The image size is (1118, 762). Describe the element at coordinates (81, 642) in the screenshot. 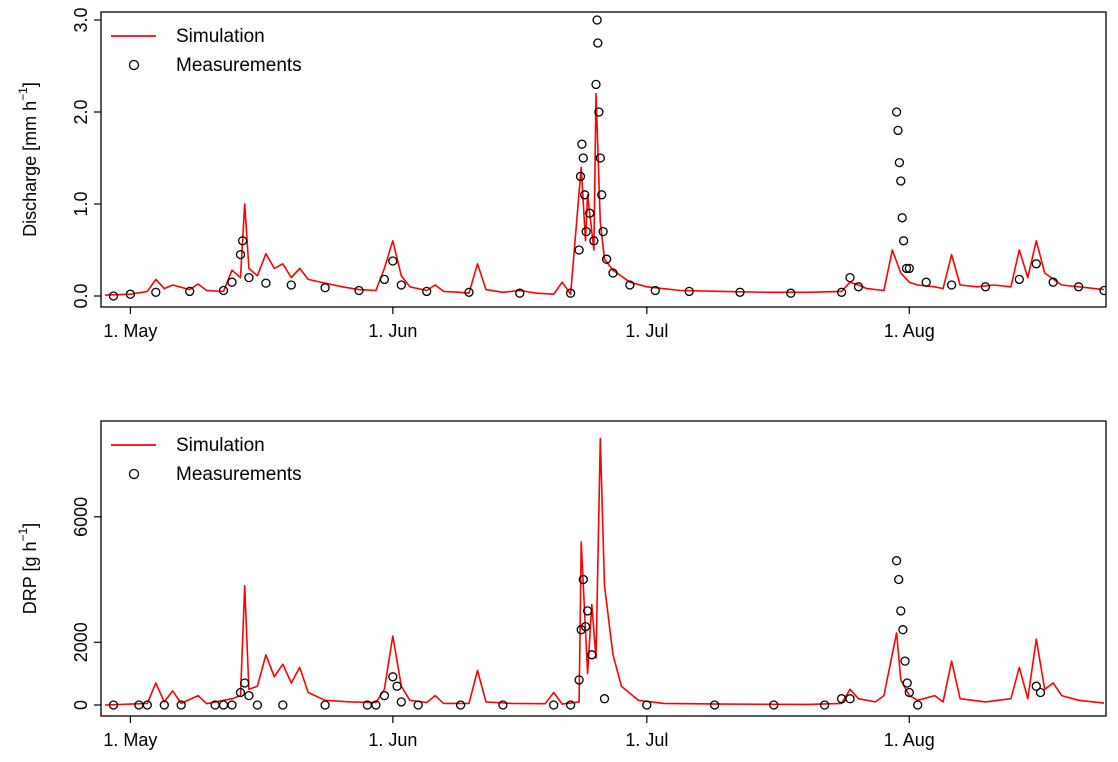

I see `y-tick-label: 2000` at that location.